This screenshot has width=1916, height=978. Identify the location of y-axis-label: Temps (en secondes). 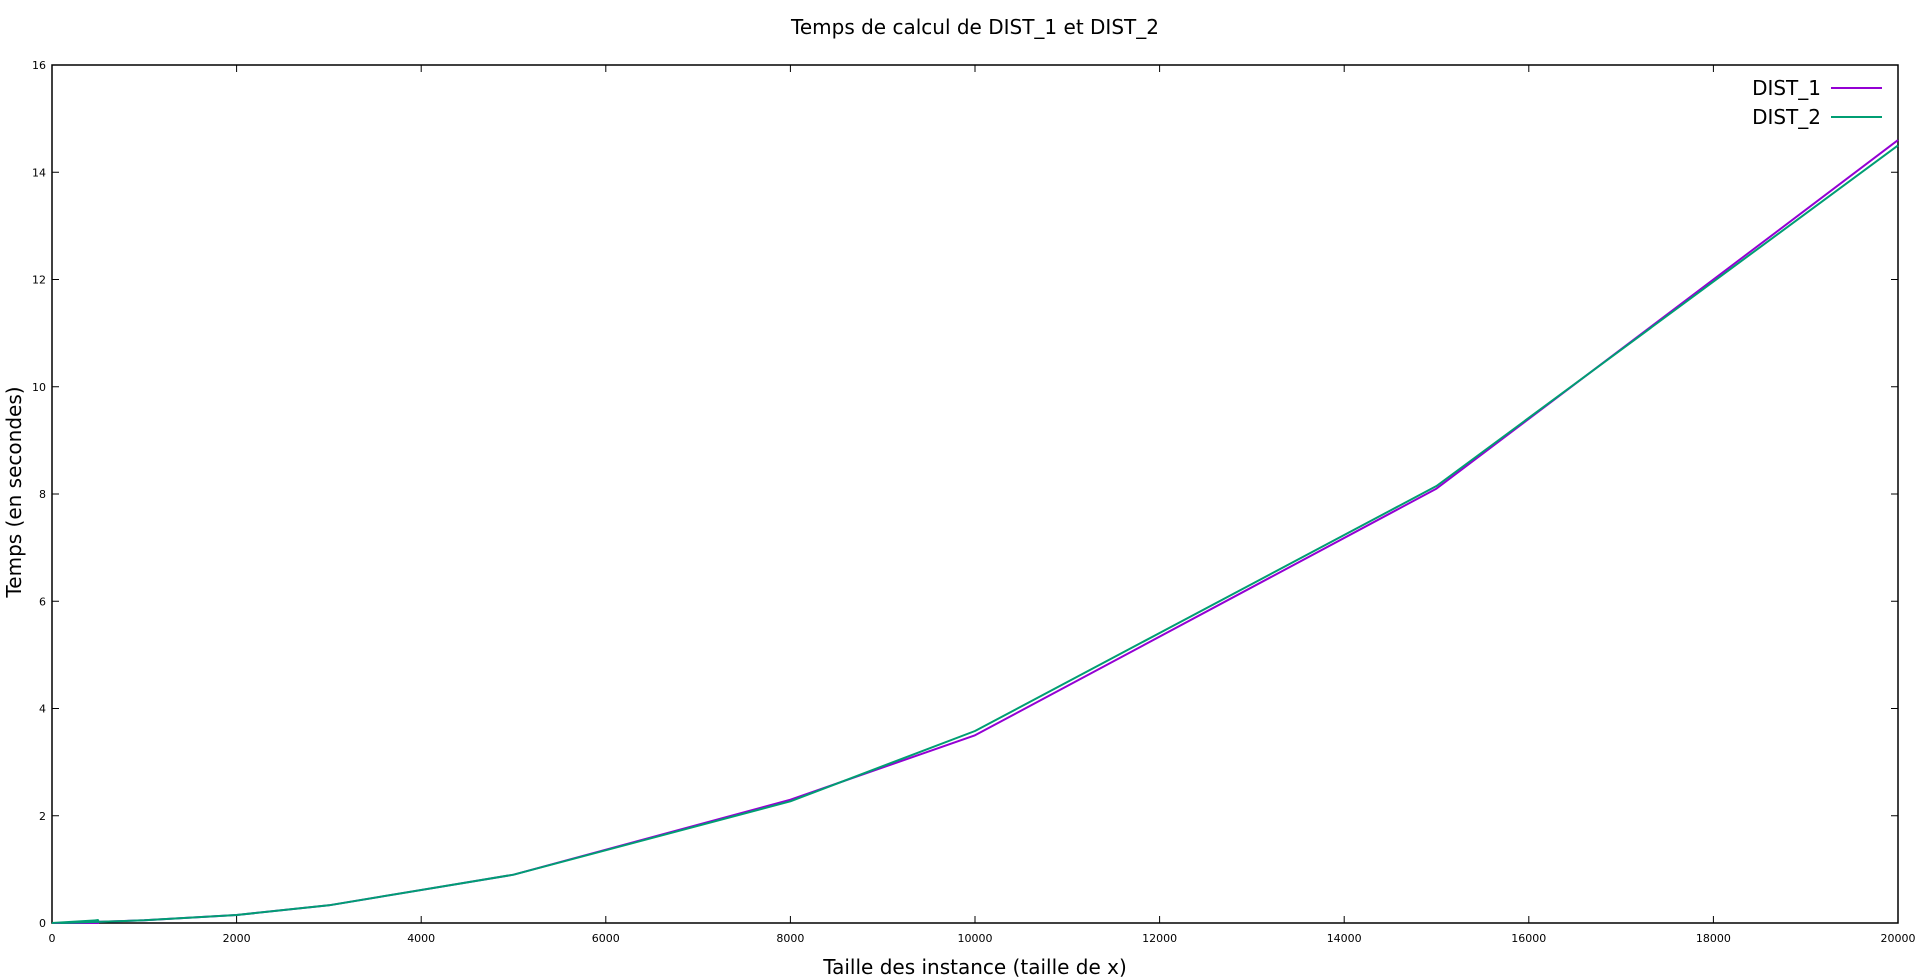
(14, 492).